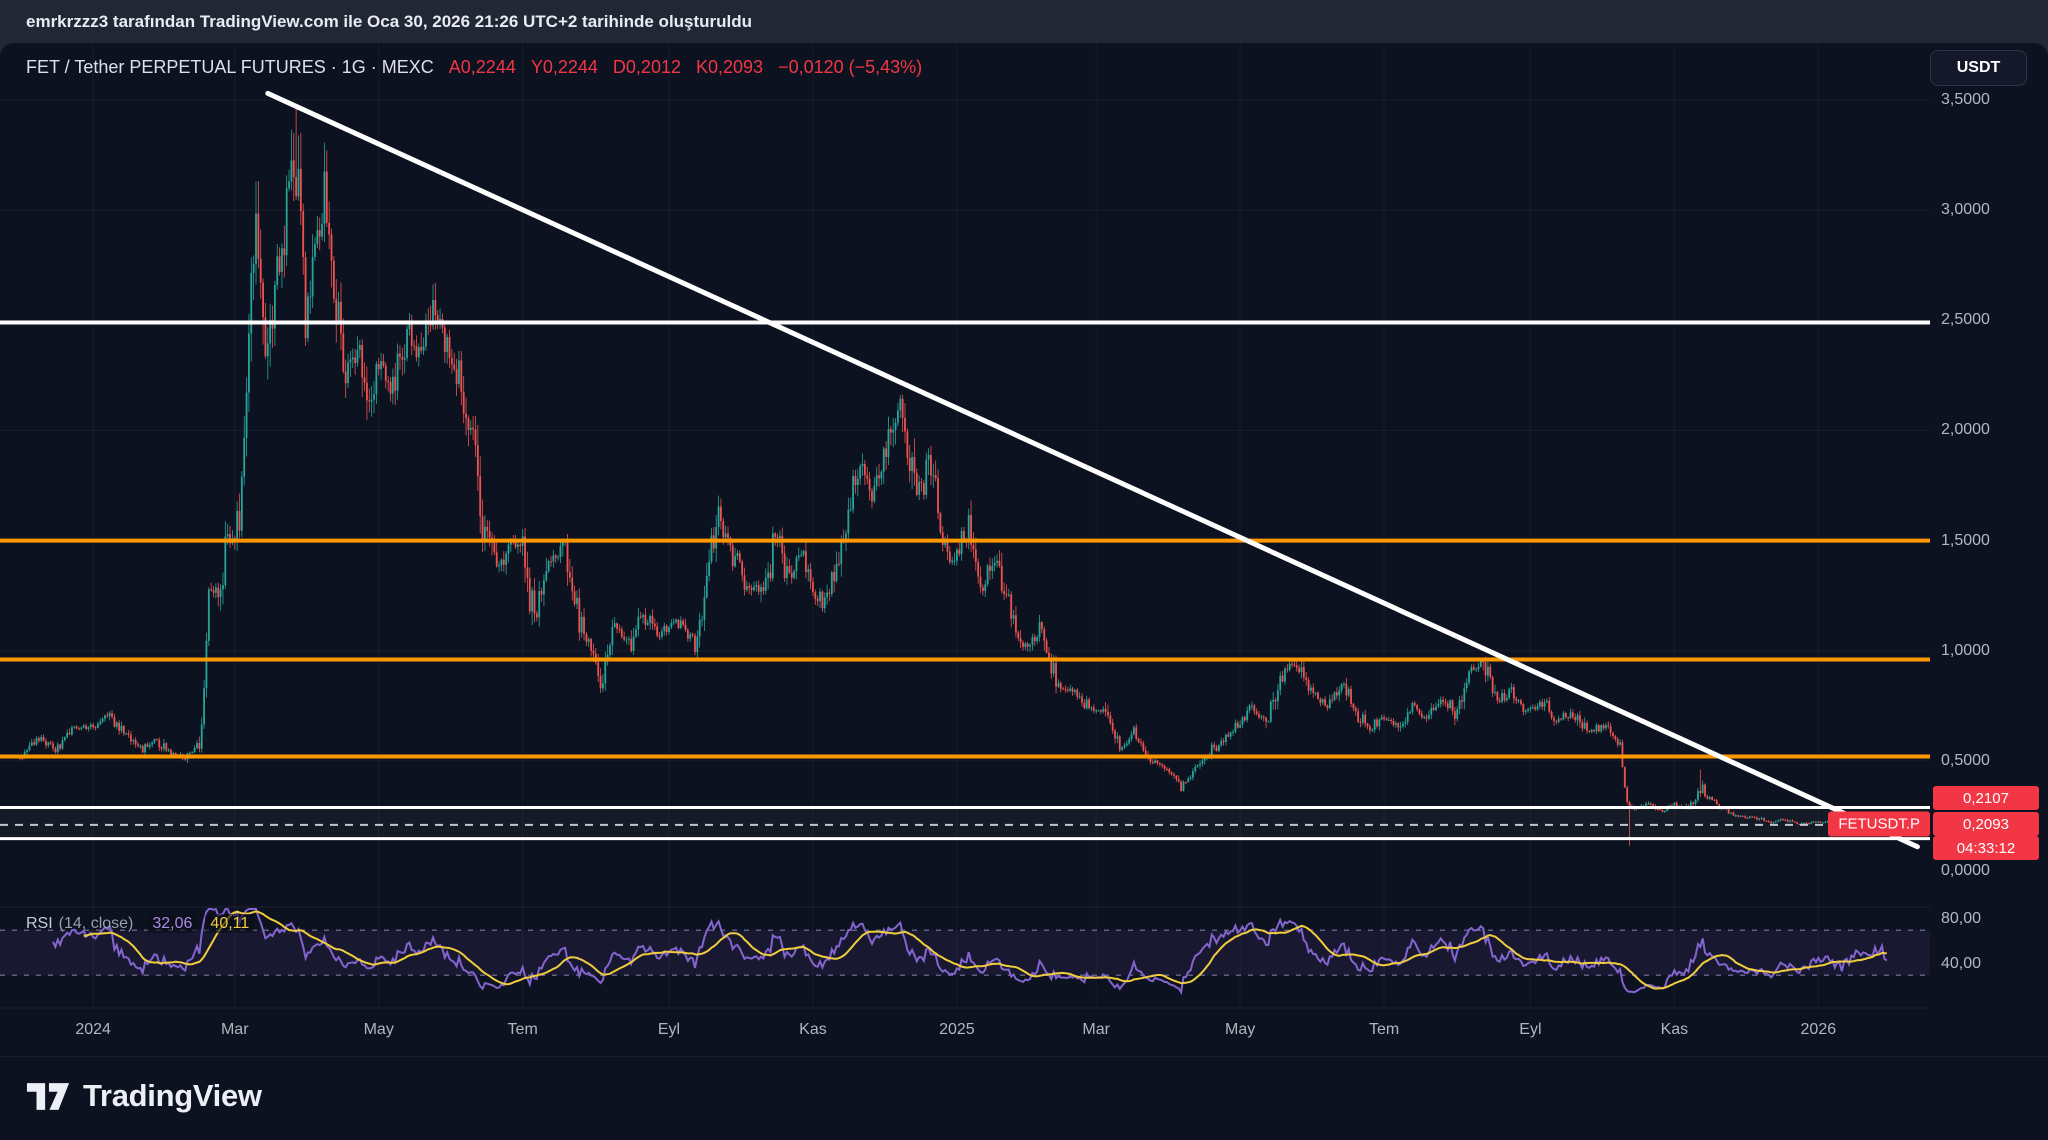 The width and height of the screenshot is (2048, 1140). I want to click on tradingview-logo: TradingView, so click(144, 1096).